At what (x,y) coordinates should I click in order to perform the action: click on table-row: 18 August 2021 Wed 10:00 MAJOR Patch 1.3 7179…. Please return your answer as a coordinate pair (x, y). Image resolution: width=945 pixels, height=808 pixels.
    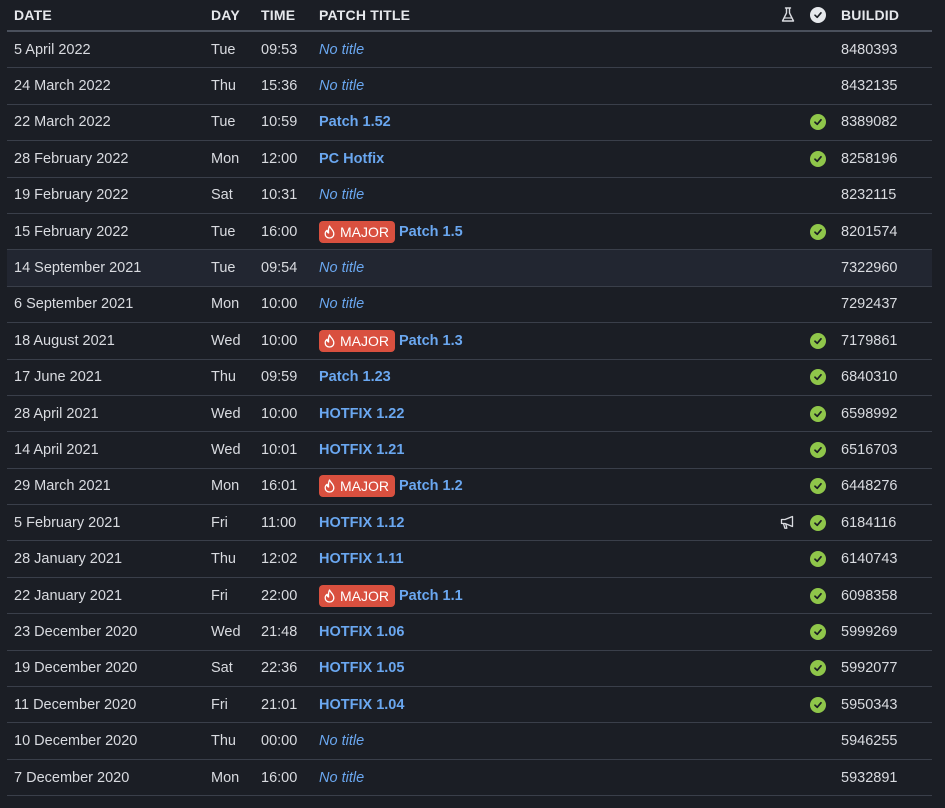
    Looking at the image, I should click on (469, 341).